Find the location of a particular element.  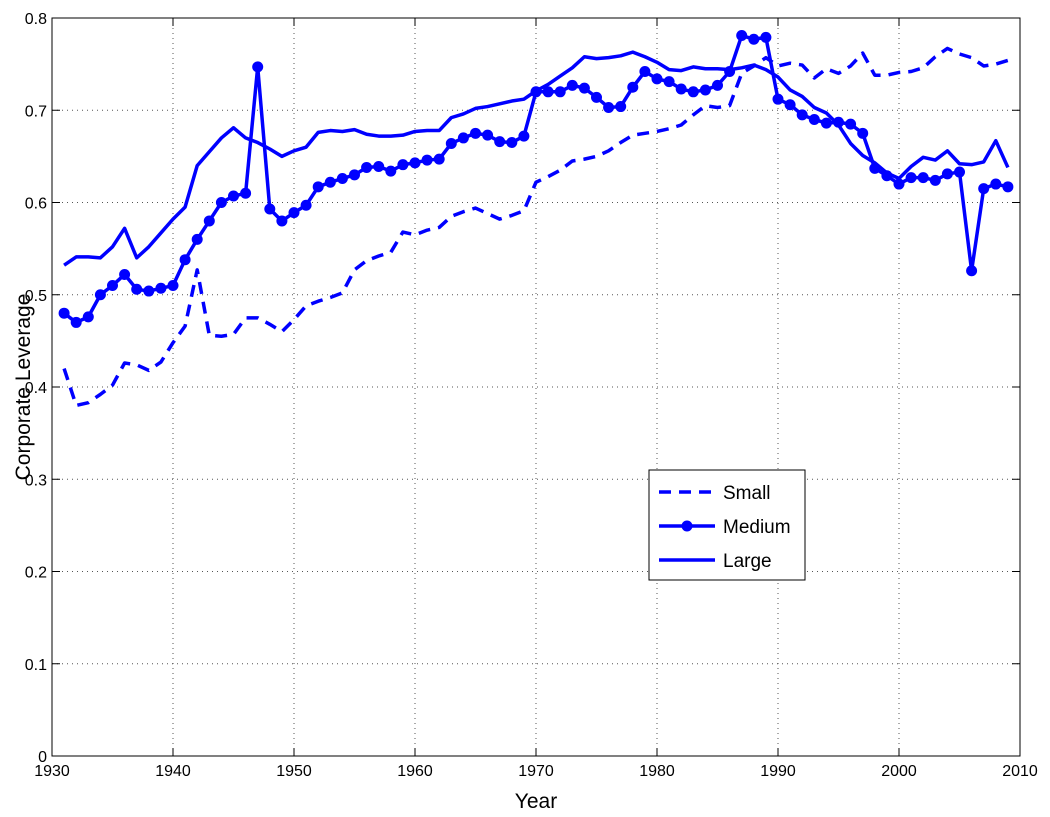

y-tick-label: 0 is located at coordinates (42, 757).